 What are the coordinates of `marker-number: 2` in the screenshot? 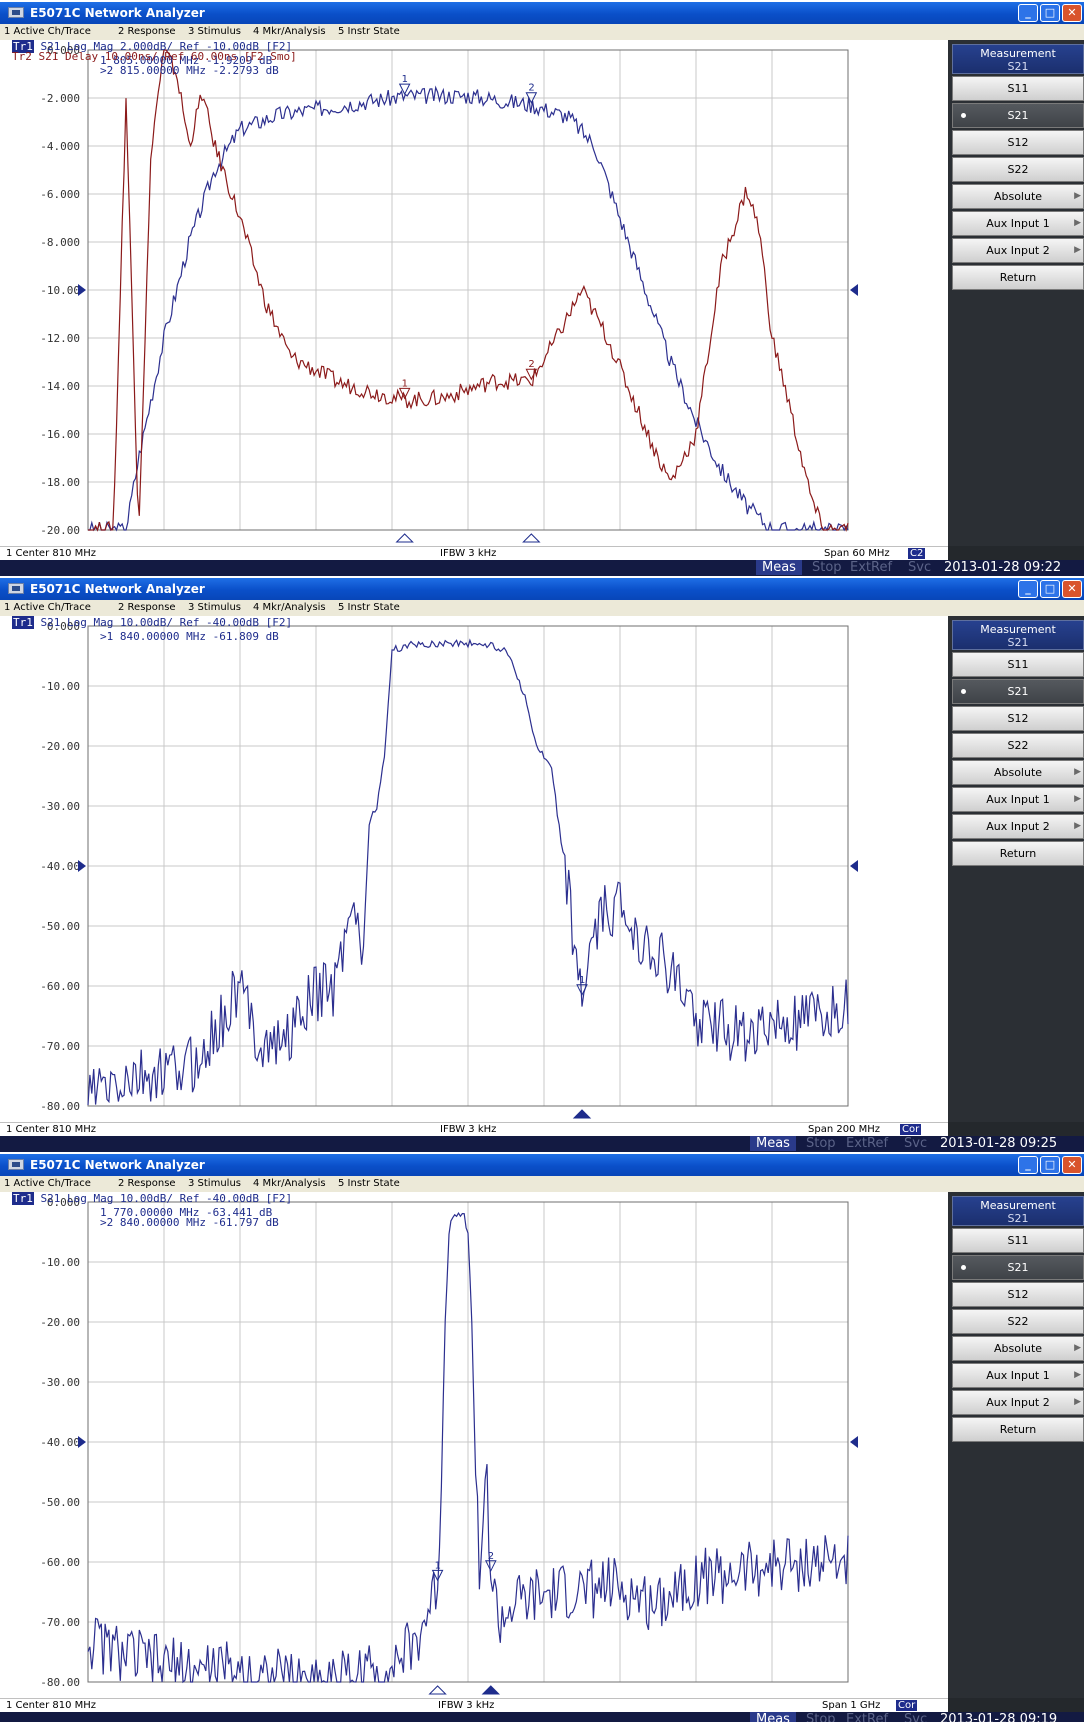 It's located at (531, 88).